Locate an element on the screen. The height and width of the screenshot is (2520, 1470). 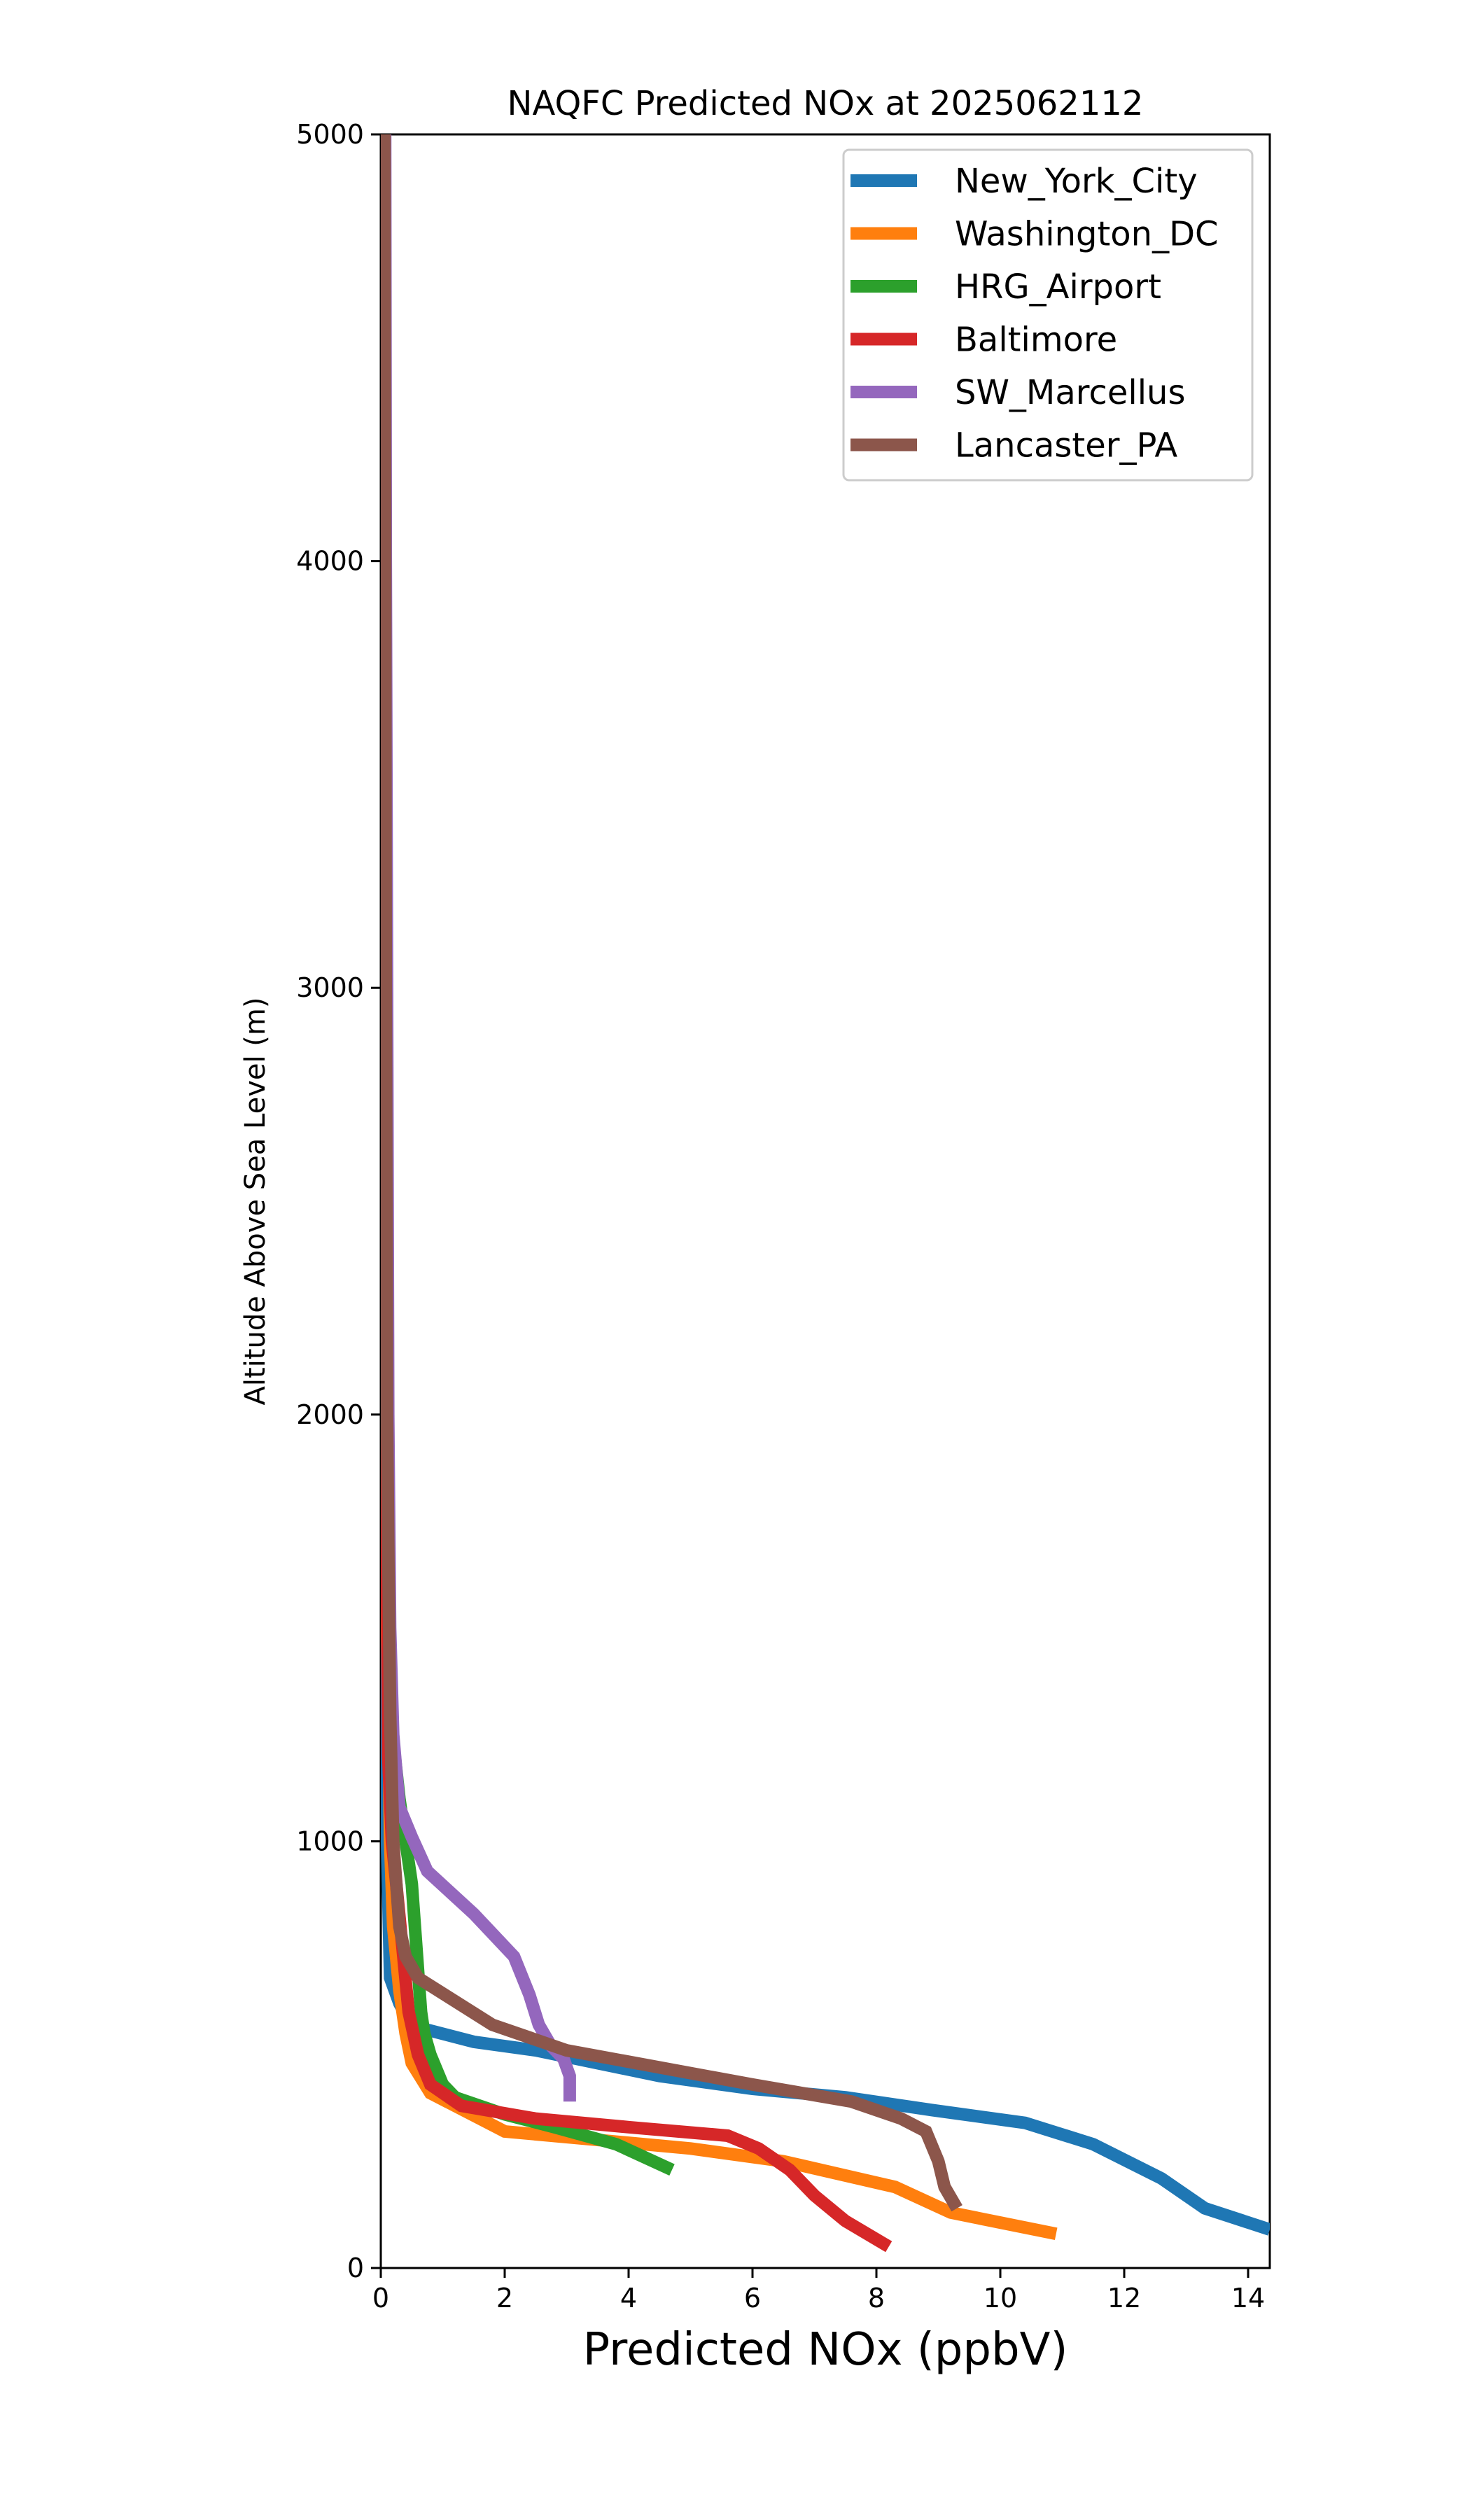
legend-label-washington-dc: Washington_DC is located at coordinates (1087, 234).